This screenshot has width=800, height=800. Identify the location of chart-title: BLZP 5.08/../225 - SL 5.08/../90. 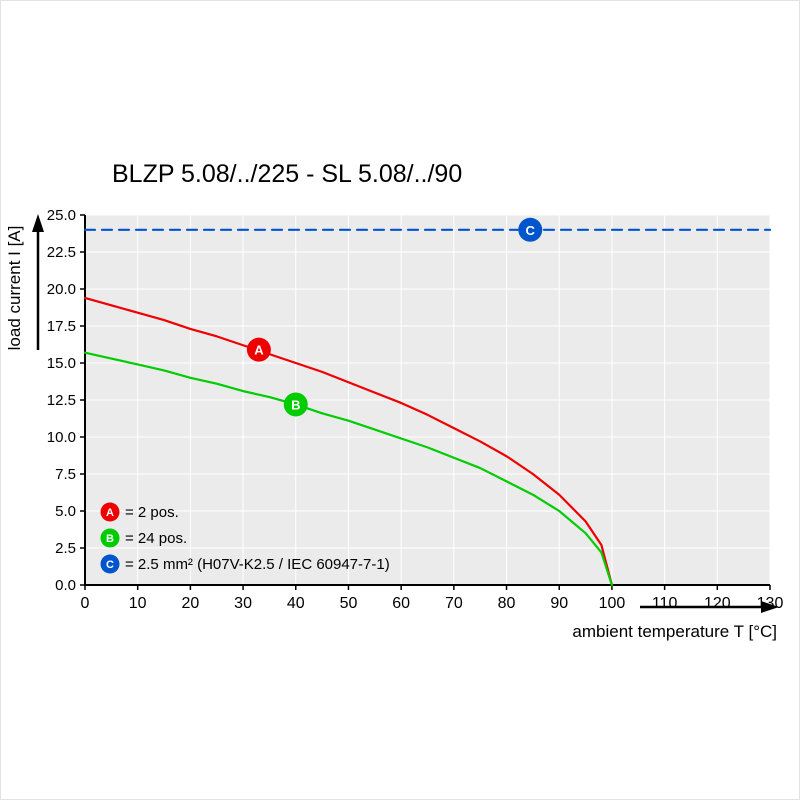
(287, 174).